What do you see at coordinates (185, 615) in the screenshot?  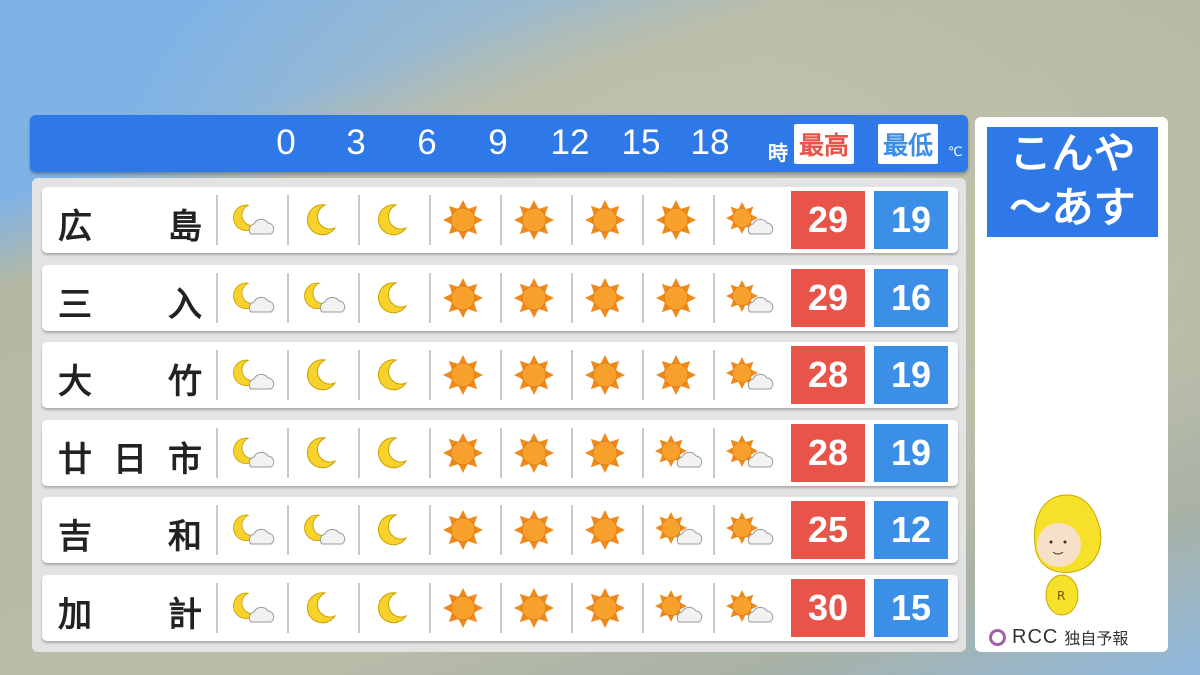 I see `location-char: 計` at bounding box center [185, 615].